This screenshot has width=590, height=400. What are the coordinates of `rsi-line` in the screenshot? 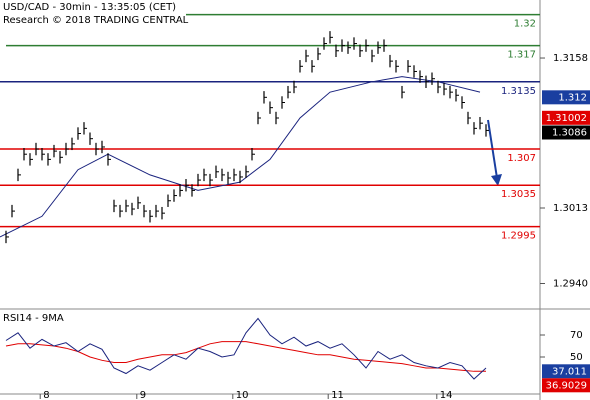 It's located at (246, 348).